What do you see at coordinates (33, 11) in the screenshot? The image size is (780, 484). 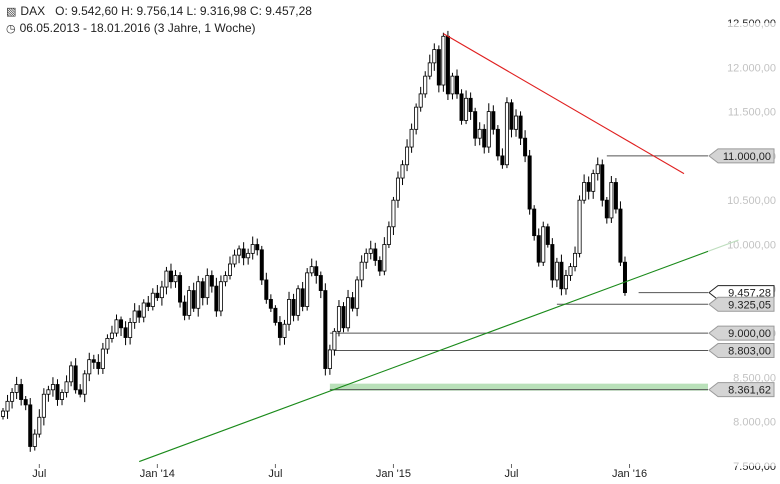 I see `symbol-label: DAX` at bounding box center [33, 11].